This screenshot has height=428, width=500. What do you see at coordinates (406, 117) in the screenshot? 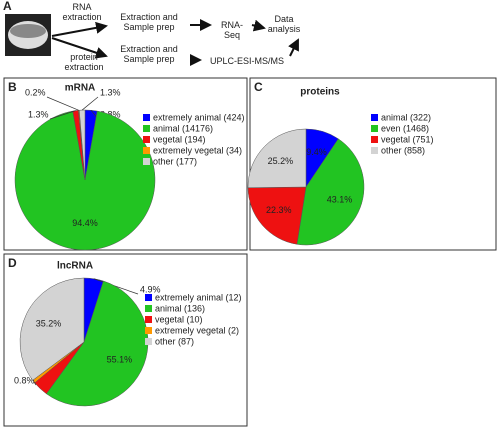
I see `legend-label: animal (322)` at bounding box center [406, 117].